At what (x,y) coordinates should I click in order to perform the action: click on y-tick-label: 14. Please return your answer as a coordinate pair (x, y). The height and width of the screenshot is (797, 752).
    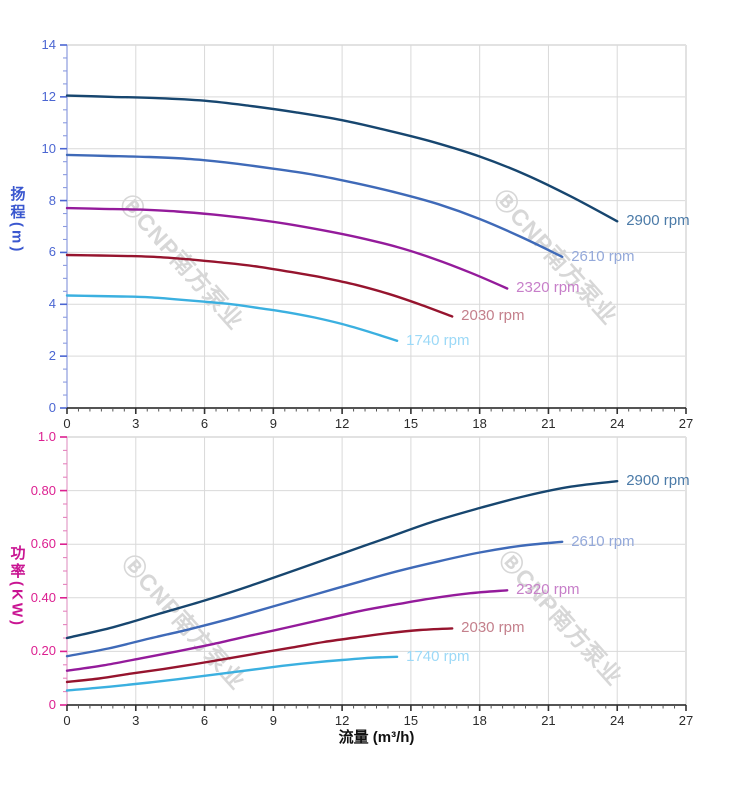
    Looking at the image, I should click on (48, 44).